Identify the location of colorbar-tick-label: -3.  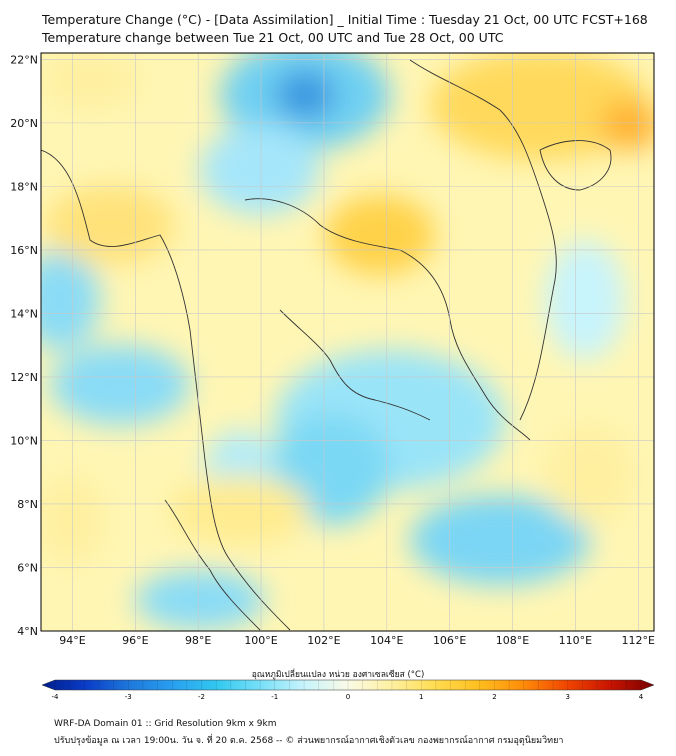
(128, 697).